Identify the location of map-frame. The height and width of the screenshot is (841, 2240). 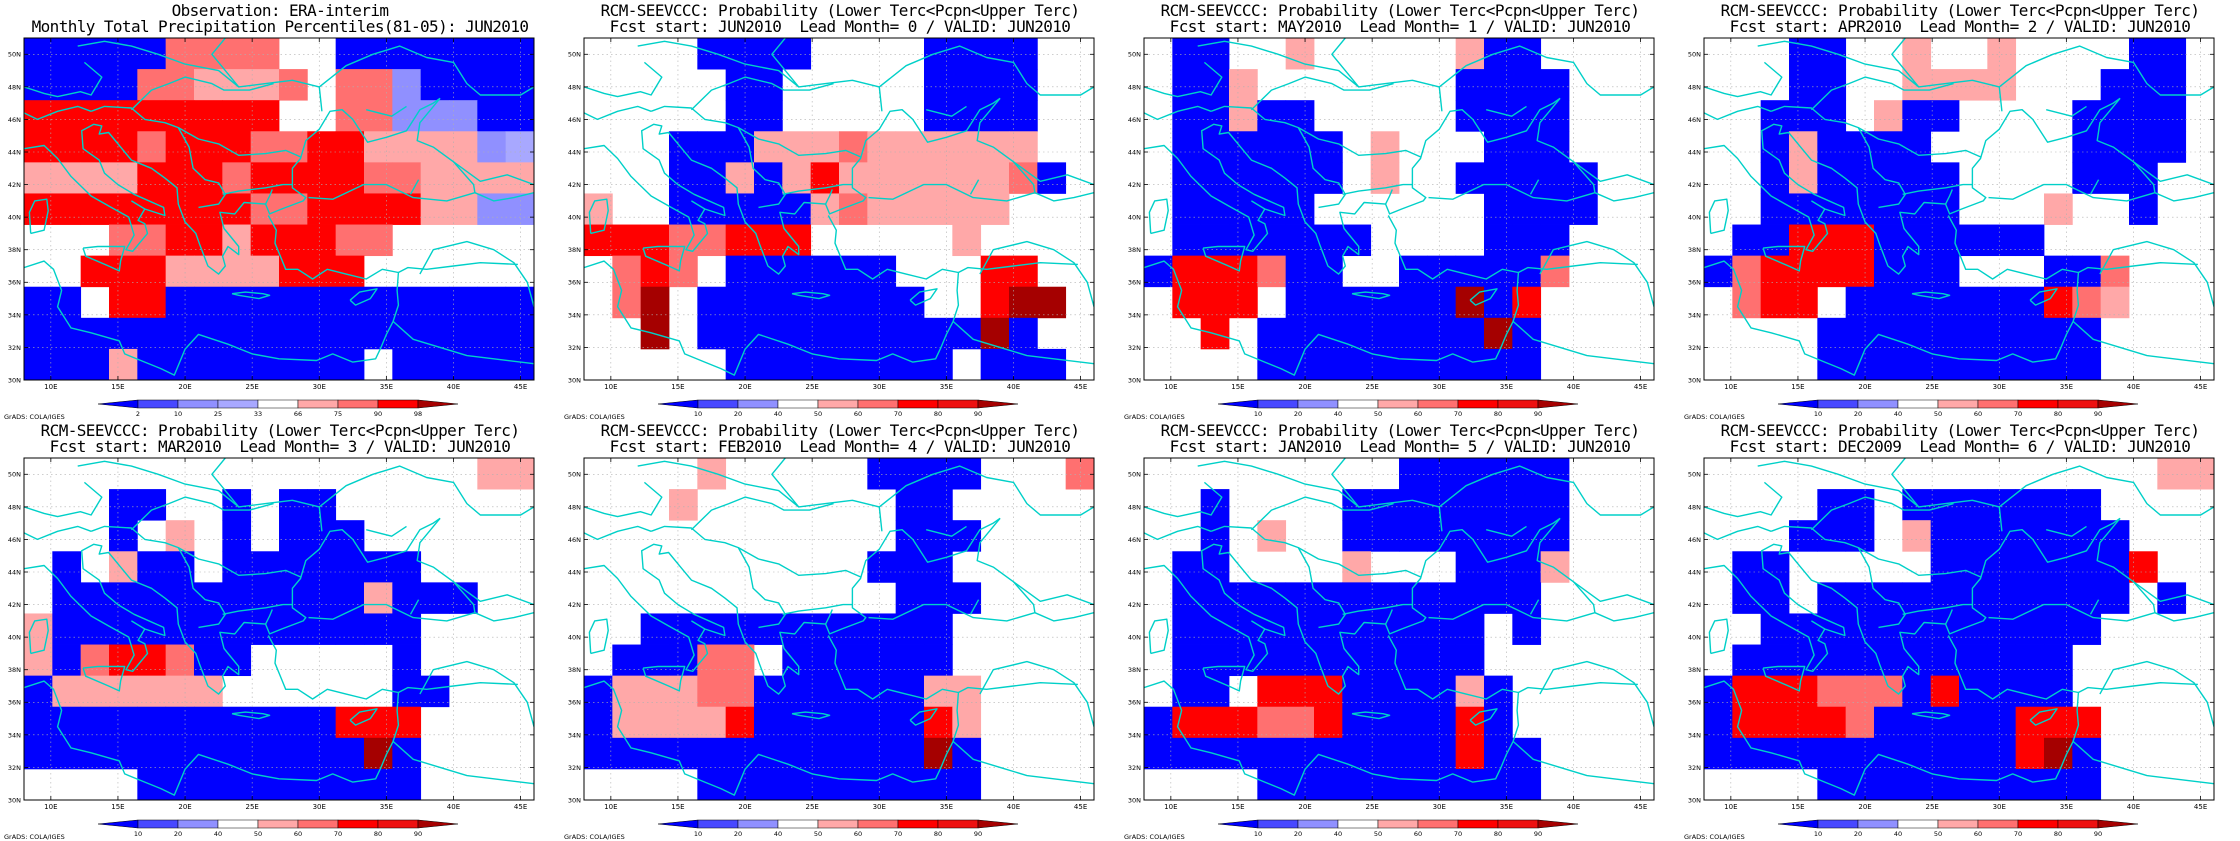
(279, 629).